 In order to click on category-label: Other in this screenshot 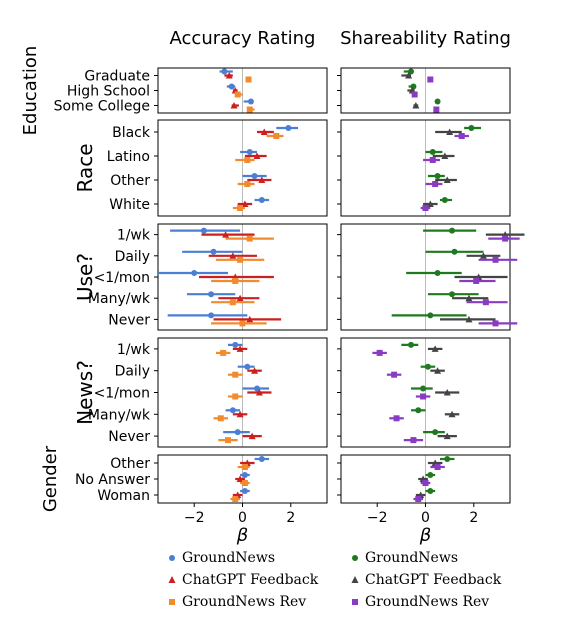, I will do `click(130, 181)`.